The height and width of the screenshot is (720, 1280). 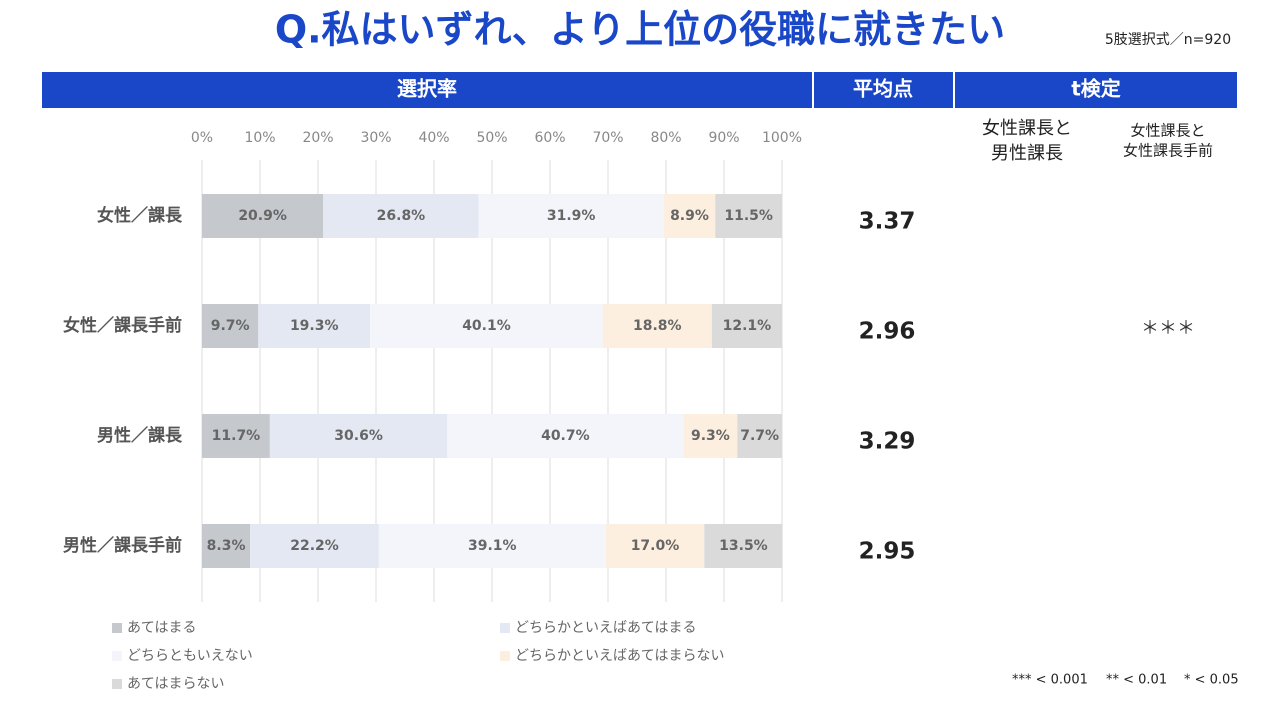 I want to click on value-label: 8.9%, so click(x=689, y=216).